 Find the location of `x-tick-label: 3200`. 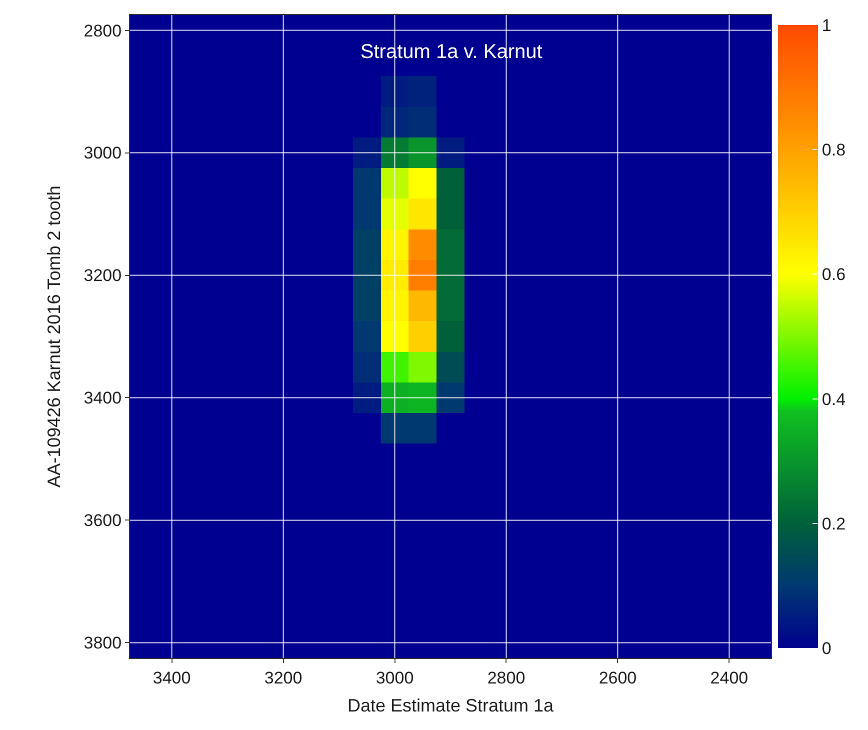

x-tick-label: 3200 is located at coordinates (283, 678).